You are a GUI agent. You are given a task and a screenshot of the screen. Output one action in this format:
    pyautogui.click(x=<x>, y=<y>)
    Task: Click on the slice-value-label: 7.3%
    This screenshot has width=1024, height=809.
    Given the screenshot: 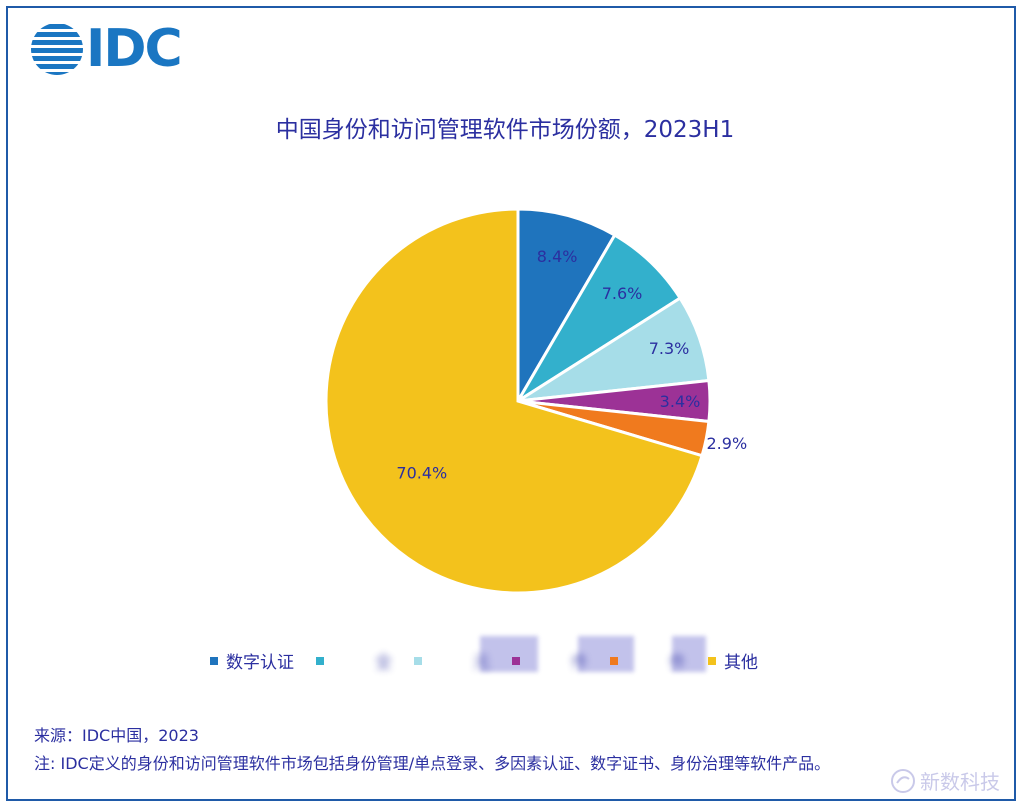 What is the action you would take?
    pyautogui.click(x=669, y=348)
    